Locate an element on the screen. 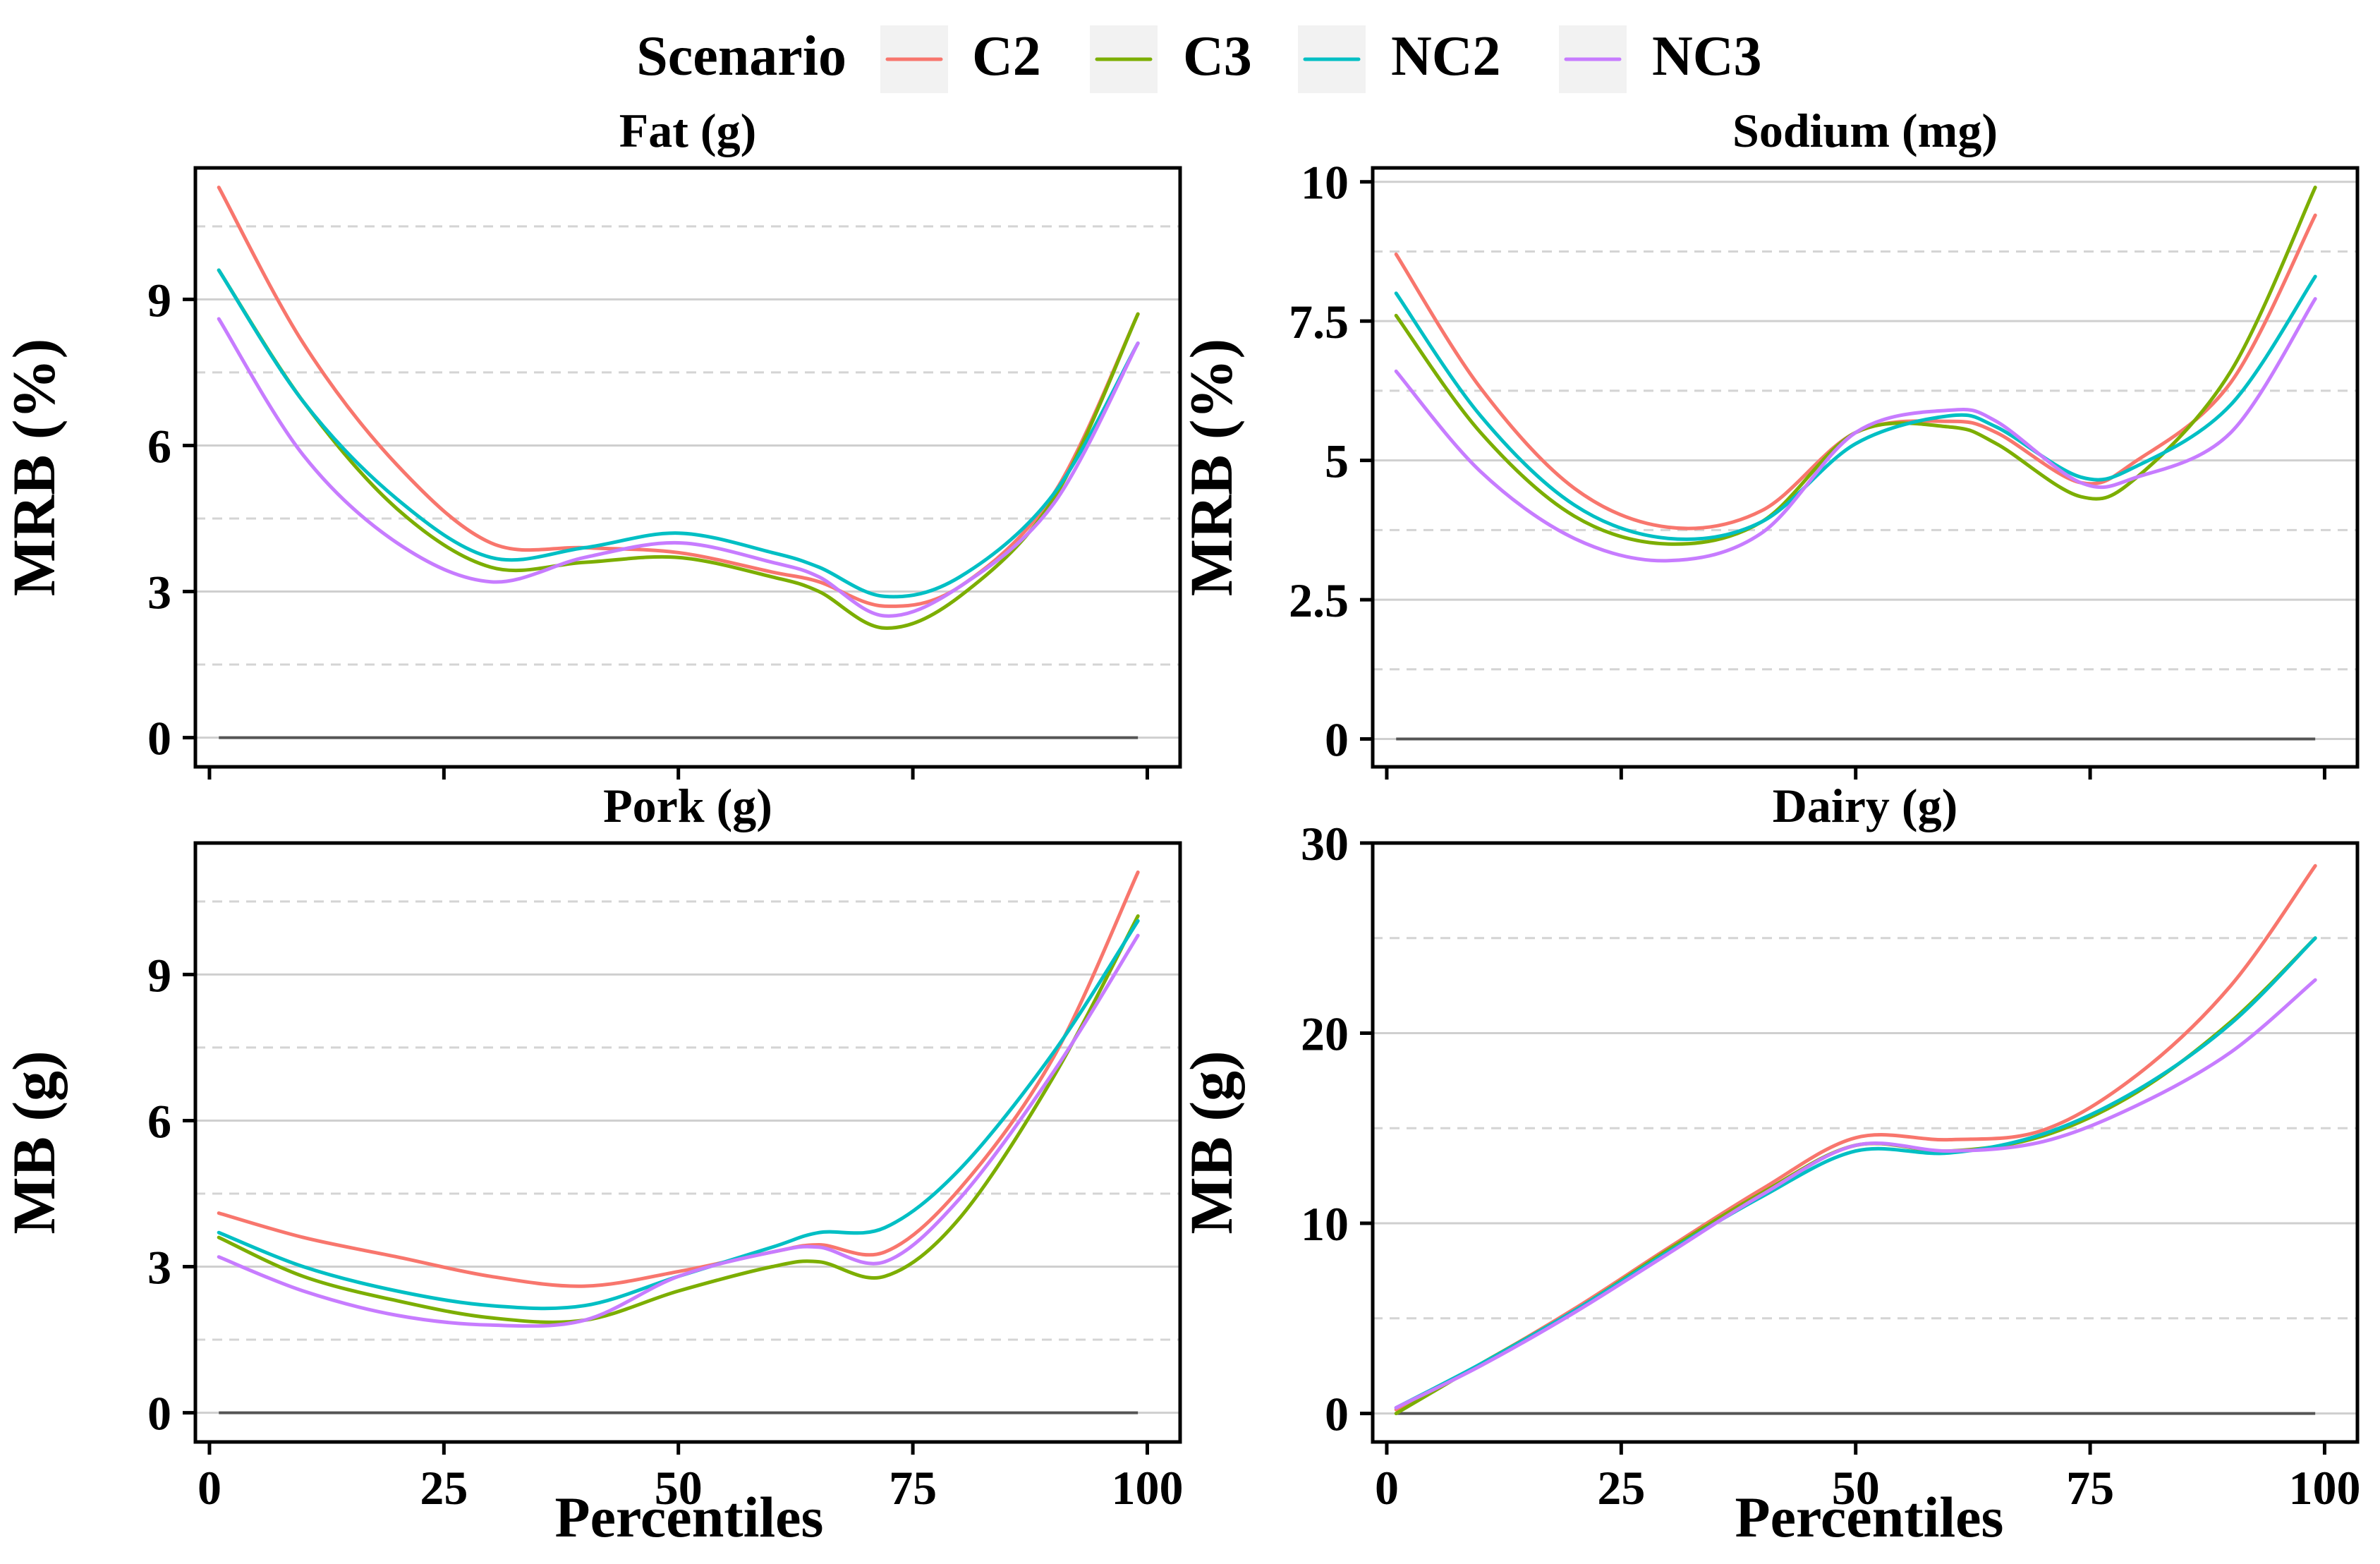 The height and width of the screenshot is (1564, 2380). series-line-sodium-c2 is located at coordinates (1856, 372).